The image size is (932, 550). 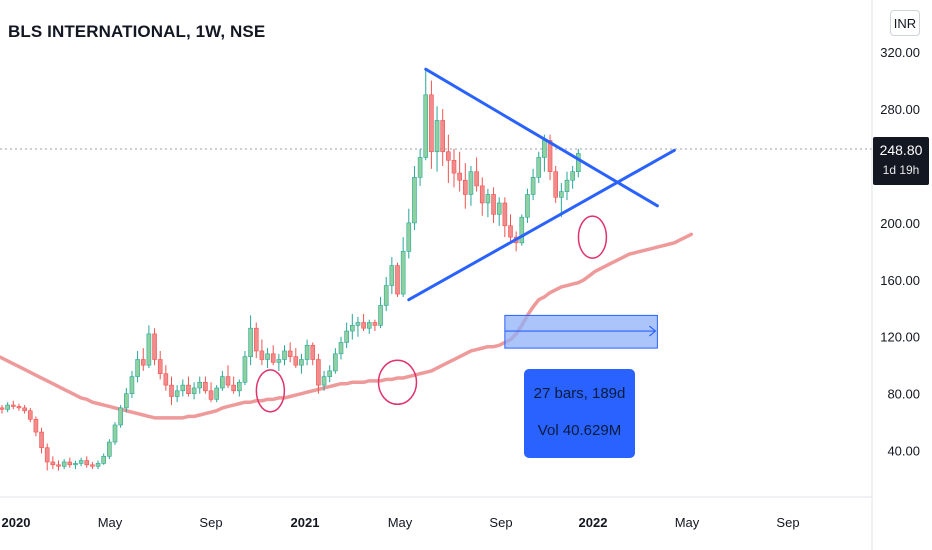 I want to click on price-tick-label: 320.00, so click(x=900, y=52).